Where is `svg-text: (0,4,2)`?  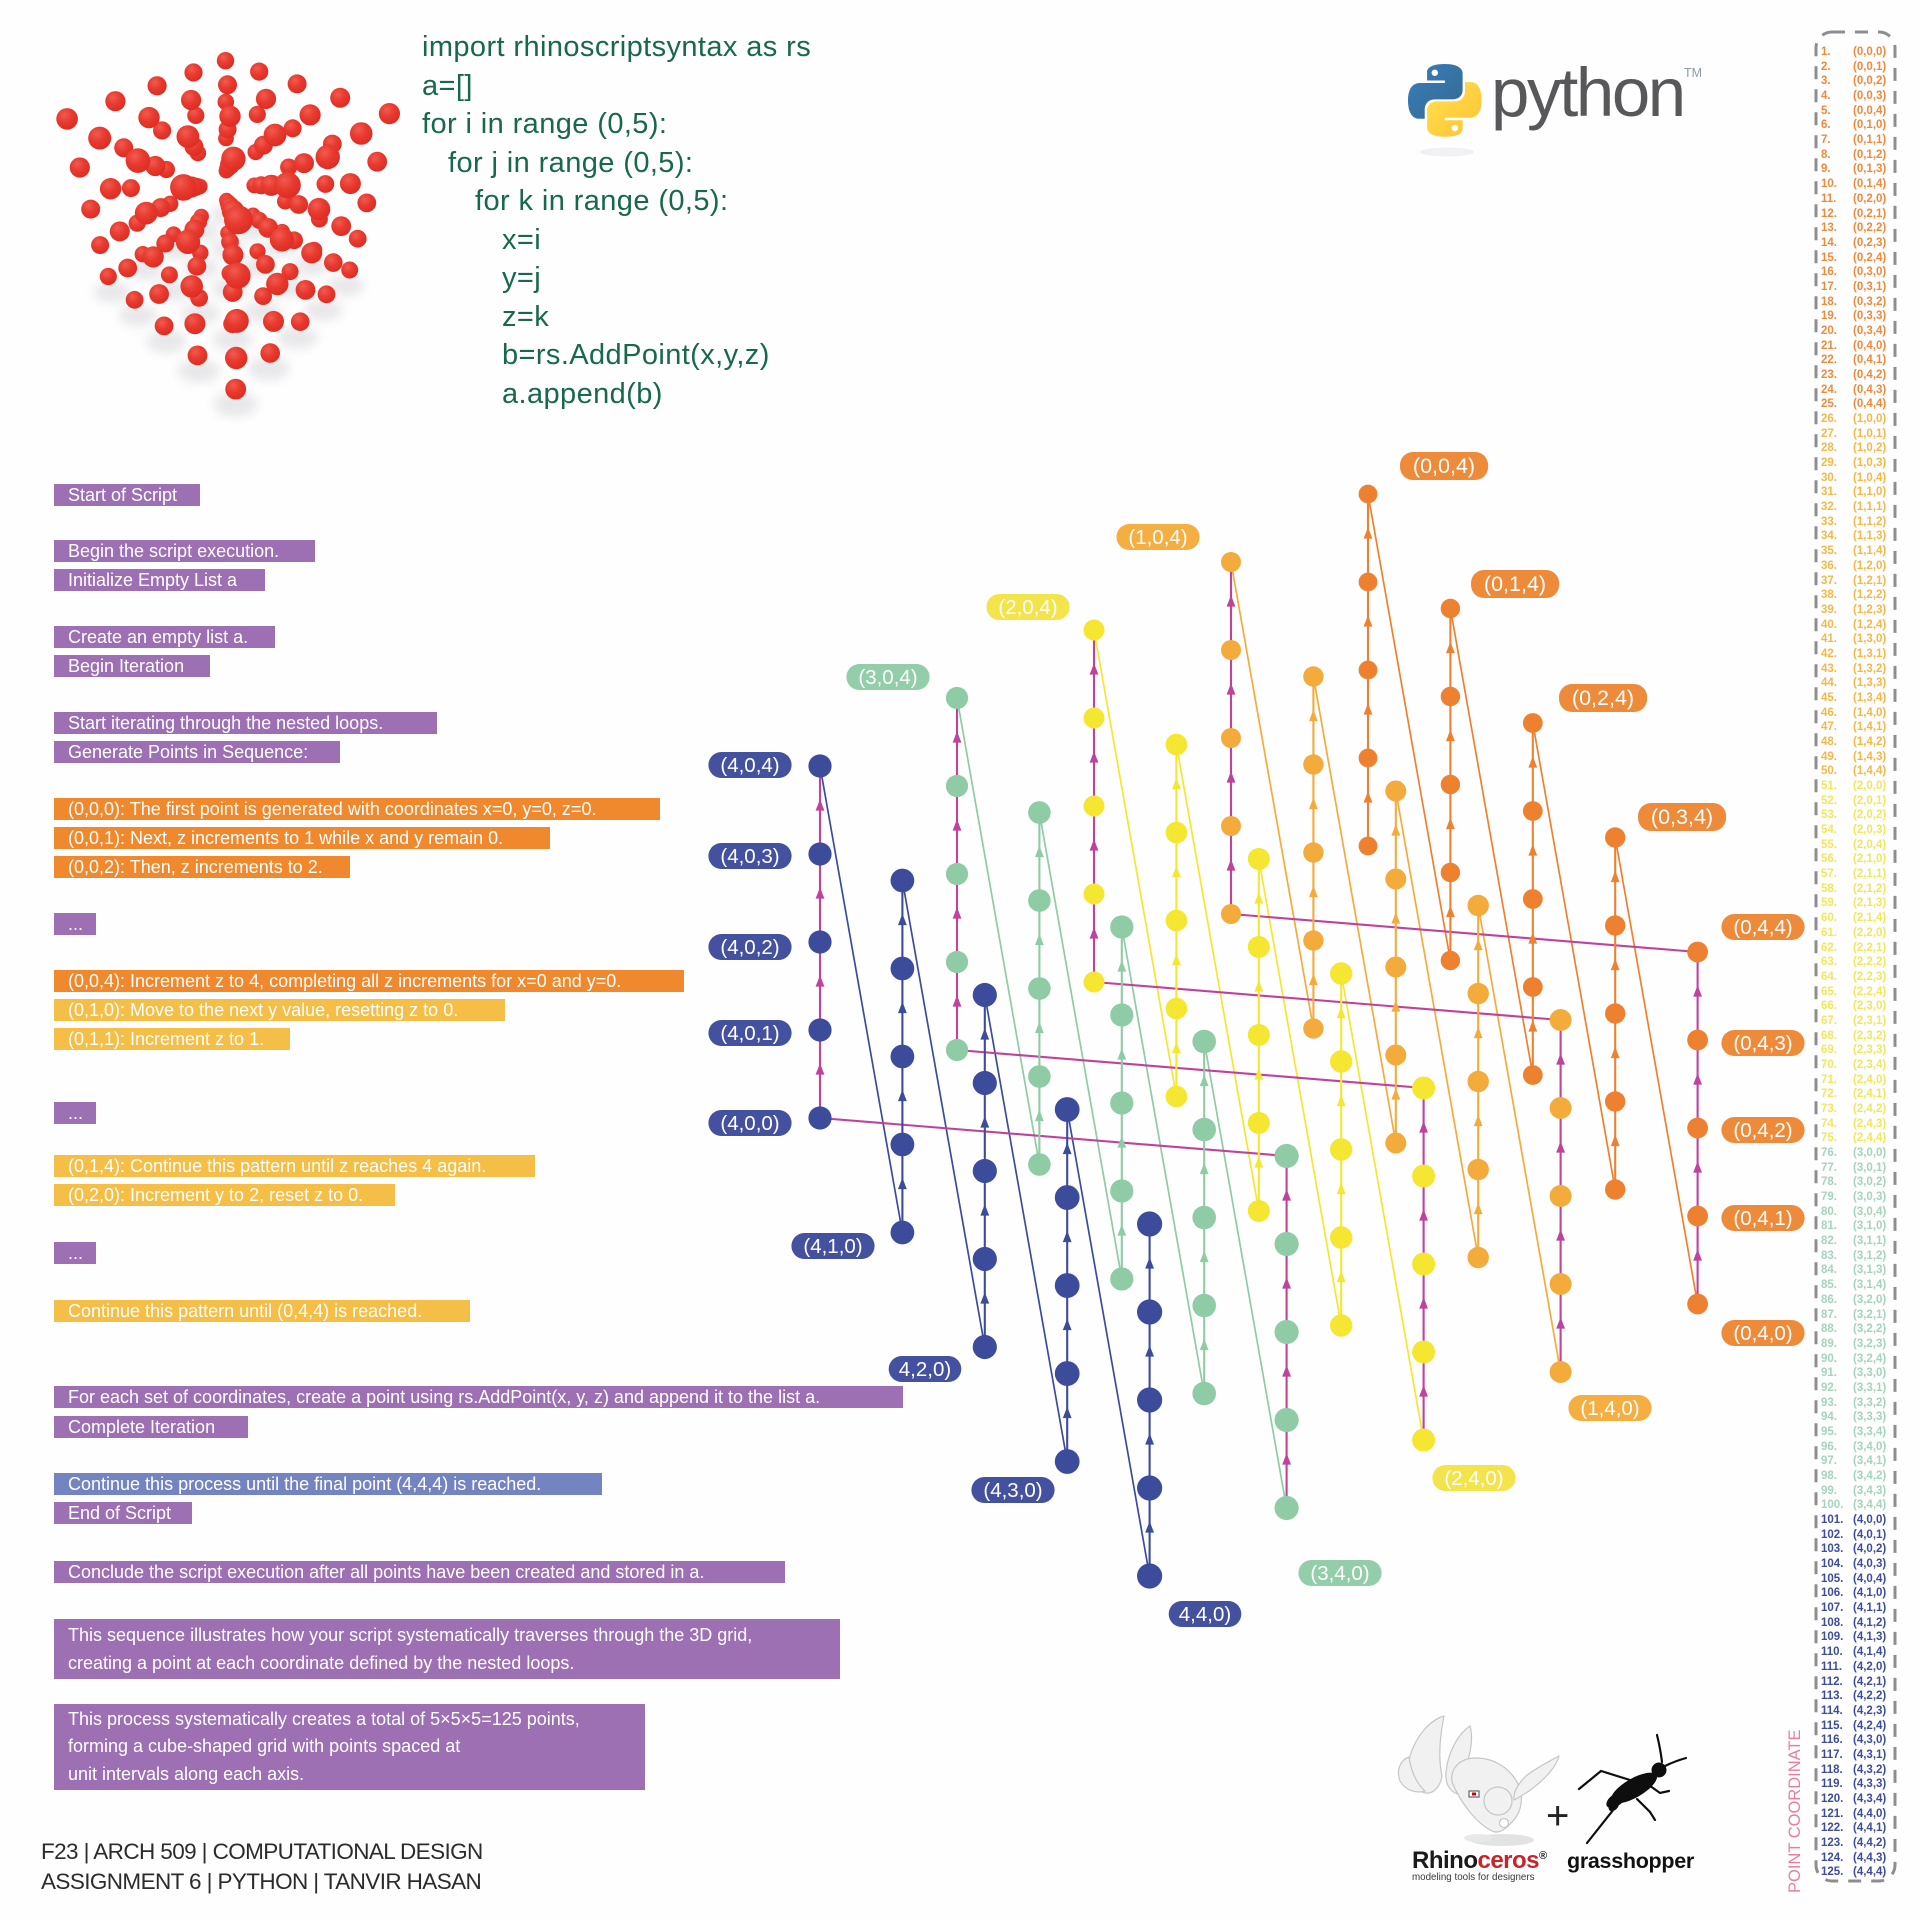 svg-text: (0,4,2) is located at coordinates (1762, 1130).